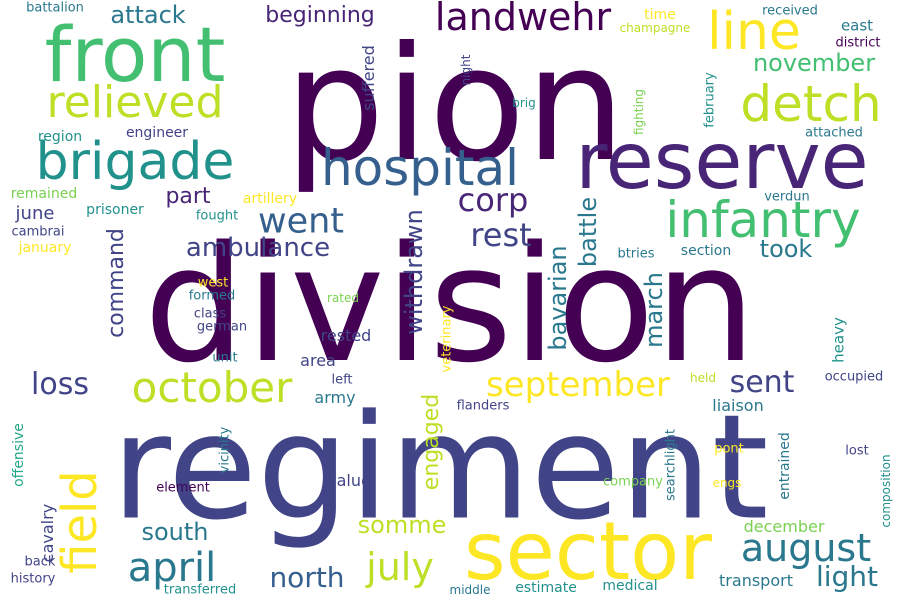 Image resolution: width=900 pixels, height=600 pixels. What do you see at coordinates (335, 397) in the screenshot?
I see `word-army: army` at bounding box center [335, 397].